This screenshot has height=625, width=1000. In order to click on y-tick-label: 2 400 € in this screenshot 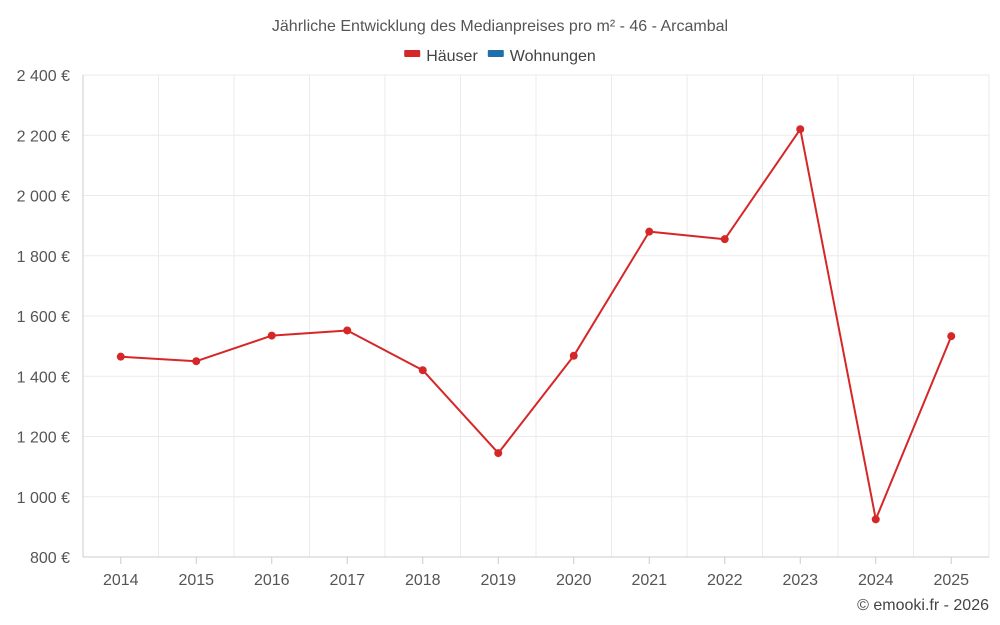, I will do `click(43, 76)`.